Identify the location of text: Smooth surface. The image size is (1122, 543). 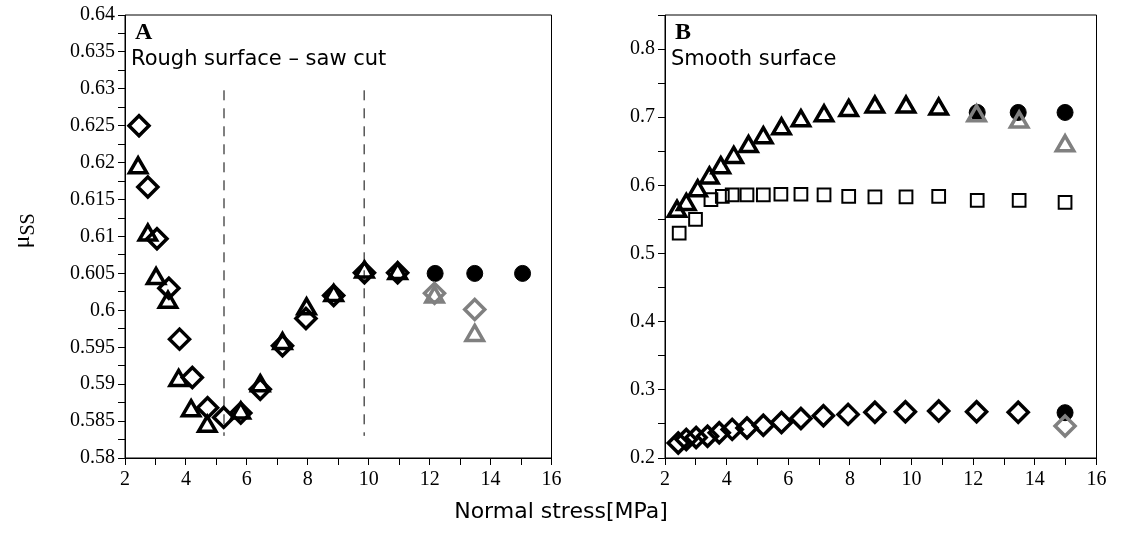
(754, 57).